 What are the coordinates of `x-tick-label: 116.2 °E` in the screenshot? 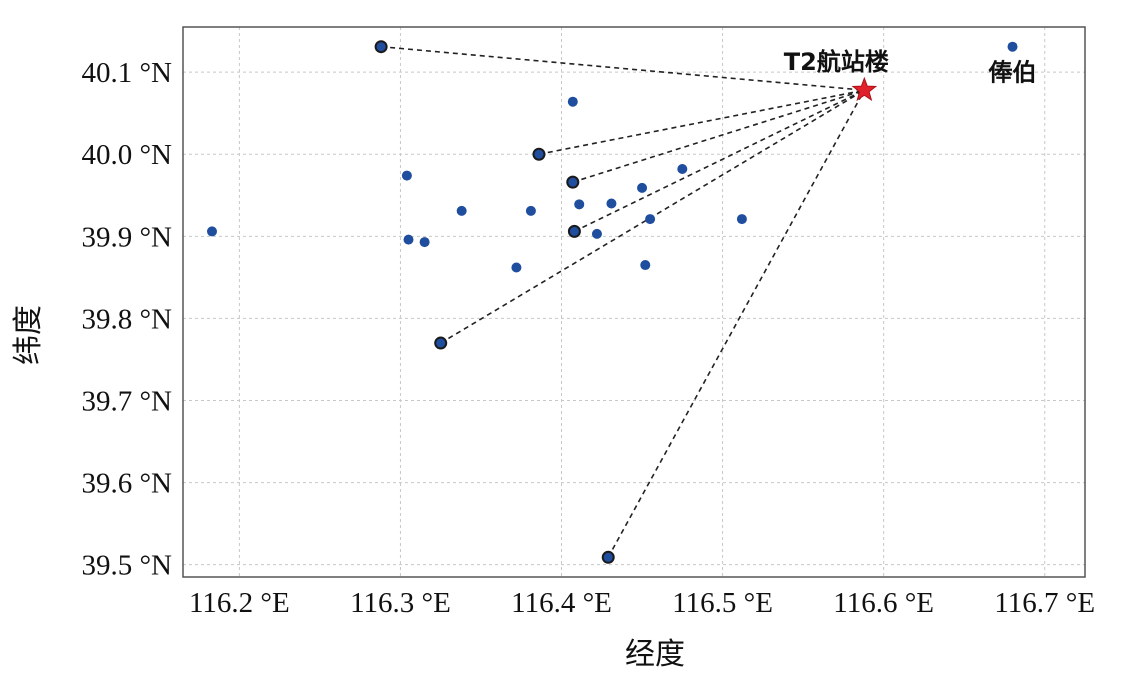 It's located at (239, 603).